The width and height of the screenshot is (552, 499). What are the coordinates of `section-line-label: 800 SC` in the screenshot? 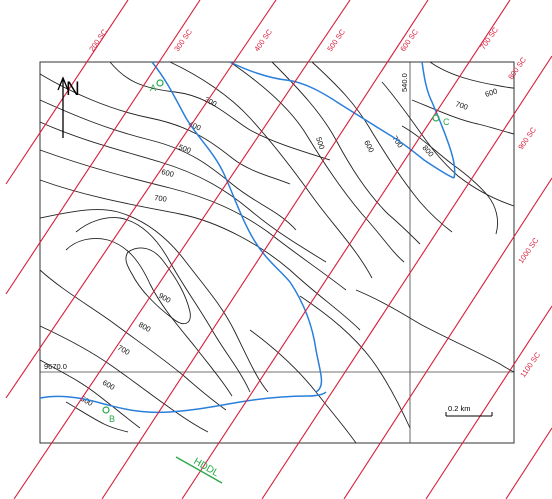 It's located at (517, 68).